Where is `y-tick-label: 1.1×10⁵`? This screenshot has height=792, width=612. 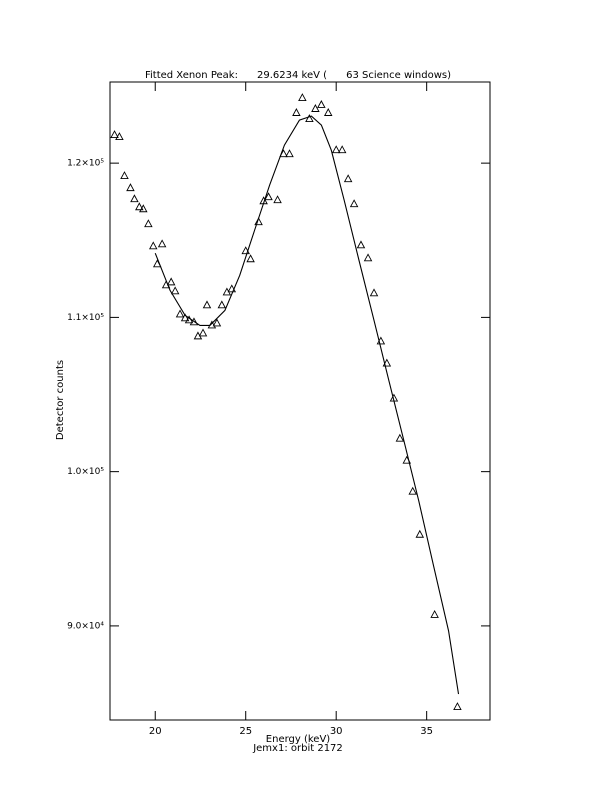
y-tick-label: 1.1×10⁵ is located at coordinates (85, 318).